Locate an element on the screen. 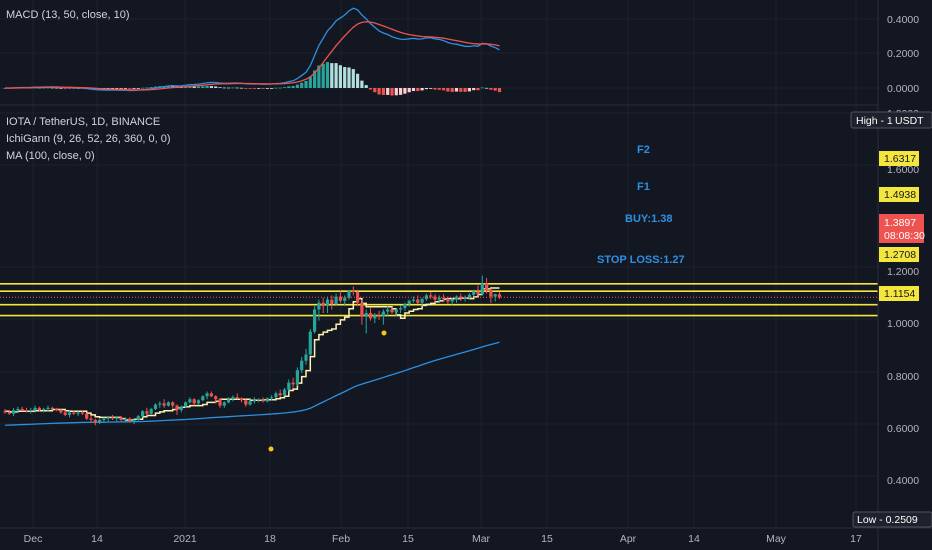  time-label: Dec is located at coordinates (33, 539).